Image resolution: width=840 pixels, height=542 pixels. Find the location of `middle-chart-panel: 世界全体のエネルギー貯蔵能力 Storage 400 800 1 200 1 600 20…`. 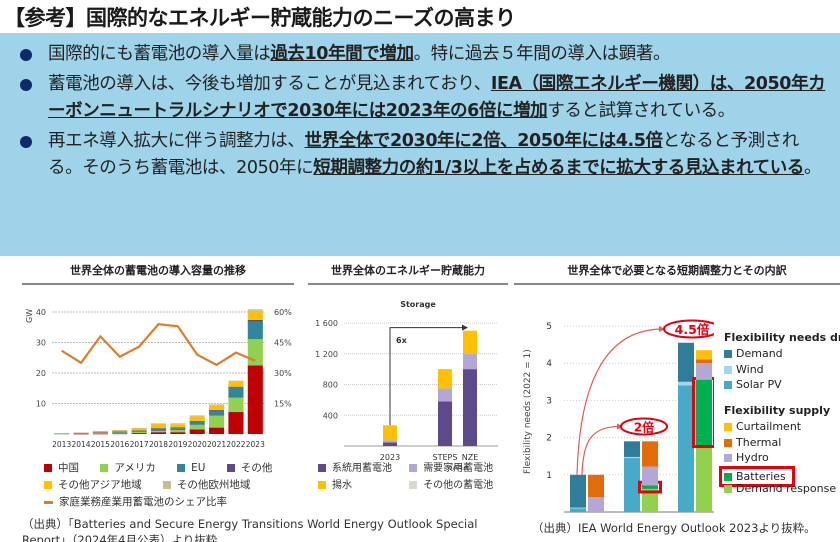

middle-chart-panel: 世界全体のエネルギー貯蔵能力 Storage 400 800 1 200 1 600 20… is located at coordinates (408, 366).